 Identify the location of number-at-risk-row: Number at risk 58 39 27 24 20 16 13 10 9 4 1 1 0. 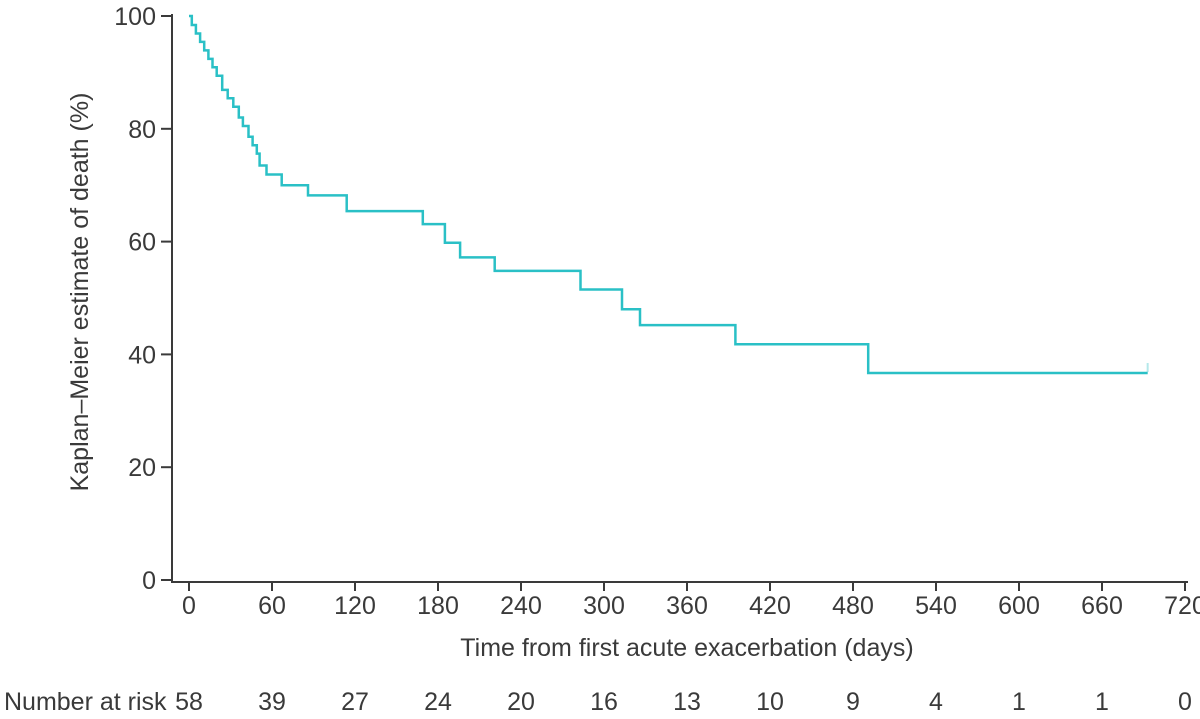
(598, 702).